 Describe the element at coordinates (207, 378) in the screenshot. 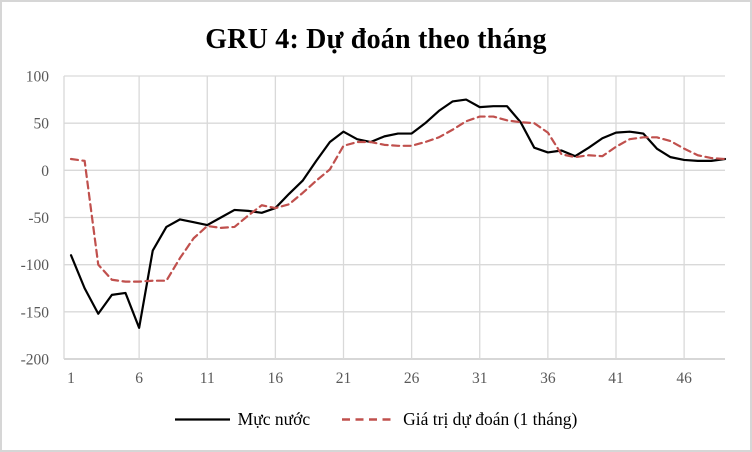

I see `x-tick-label: 11` at that location.